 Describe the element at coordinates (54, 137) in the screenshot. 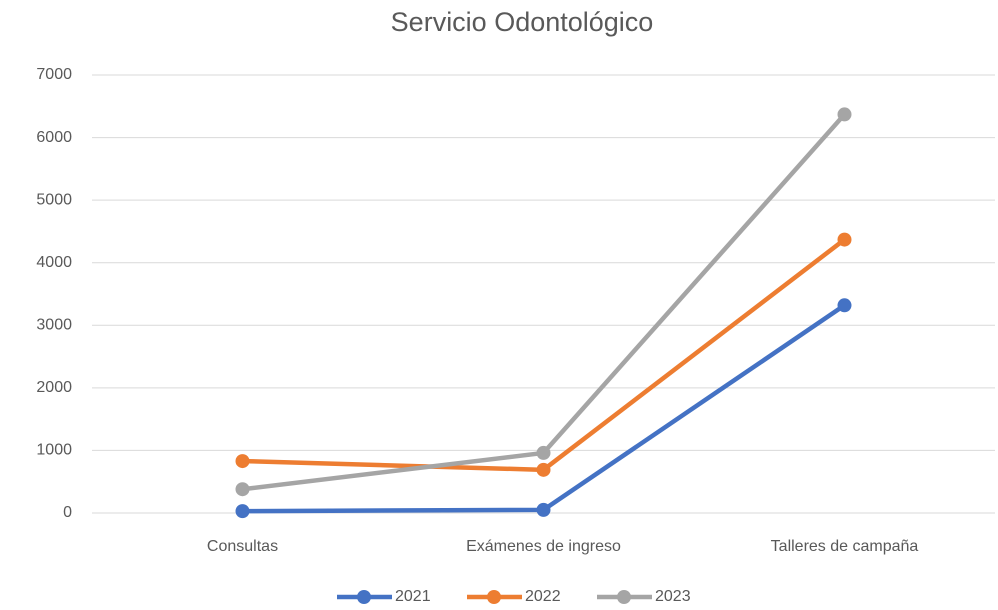

I see `y-tick-label: 6000` at that location.